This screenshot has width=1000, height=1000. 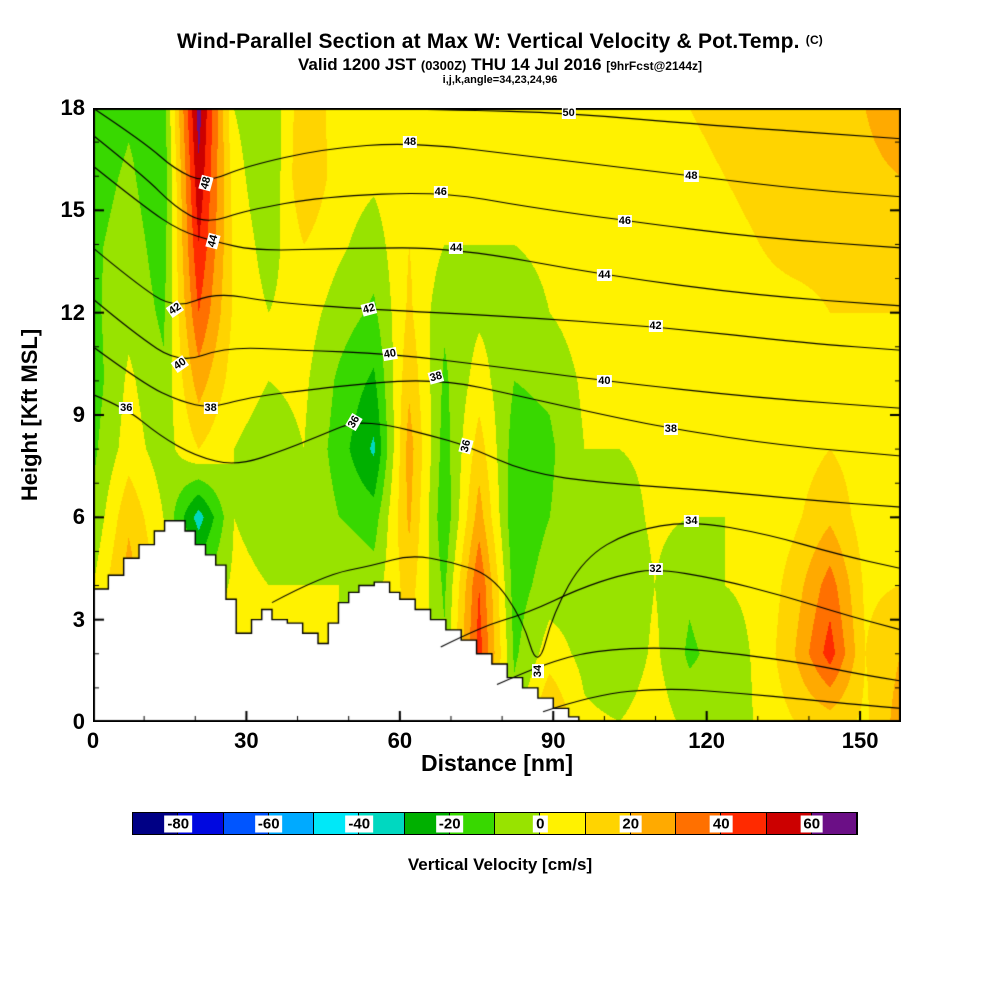 I want to click on y-axis-title: Height [Kft MSL], so click(x=29, y=415).